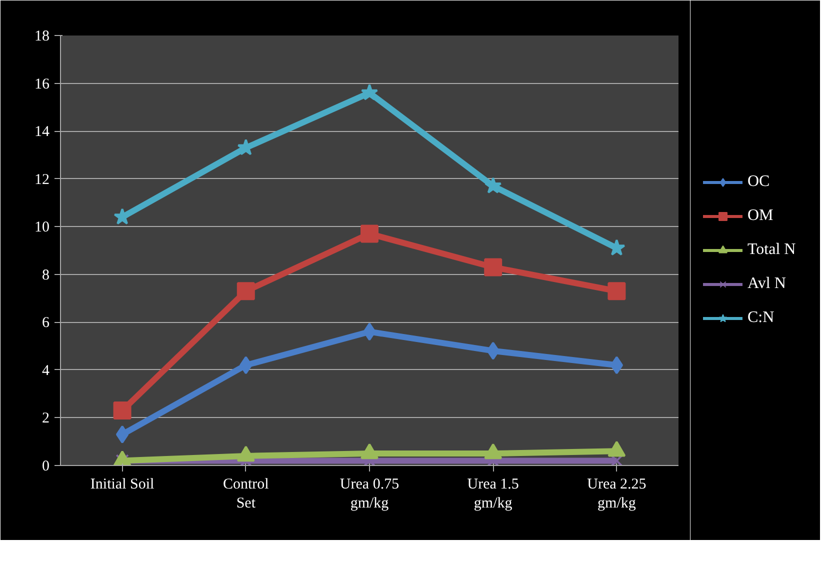 This screenshot has width=825, height=569. Describe the element at coordinates (46, 418) in the screenshot. I see `y-tick-label: 2` at that location.